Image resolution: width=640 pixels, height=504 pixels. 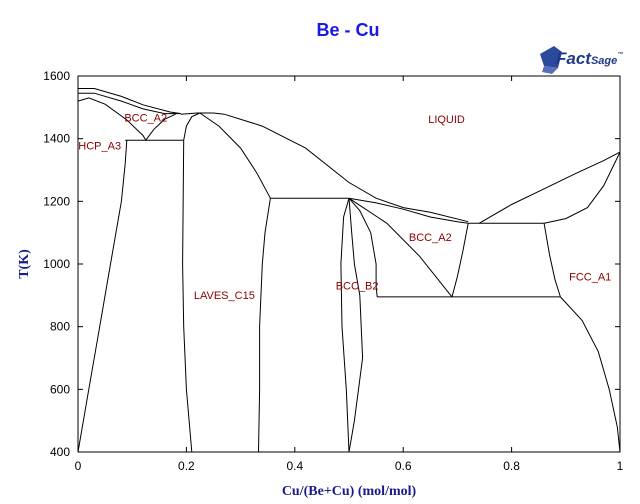 What do you see at coordinates (56, 139) in the screenshot?
I see `y-tick-label: 1400` at bounding box center [56, 139].